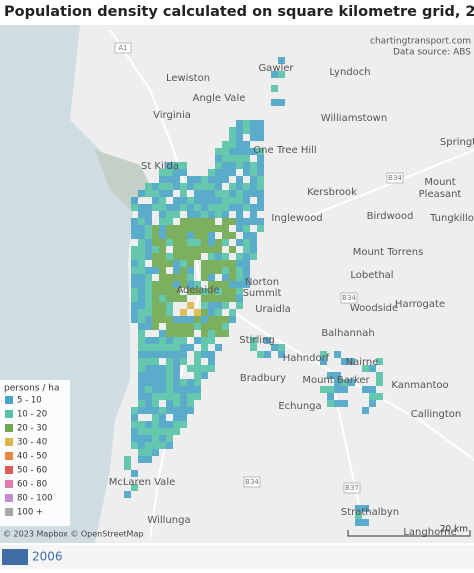 Image resolution: width=474 pixels, height=573 pixels. Describe the element at coordinates (172, 115) in the screenshot. I see `place-label: Virginia` at that location.